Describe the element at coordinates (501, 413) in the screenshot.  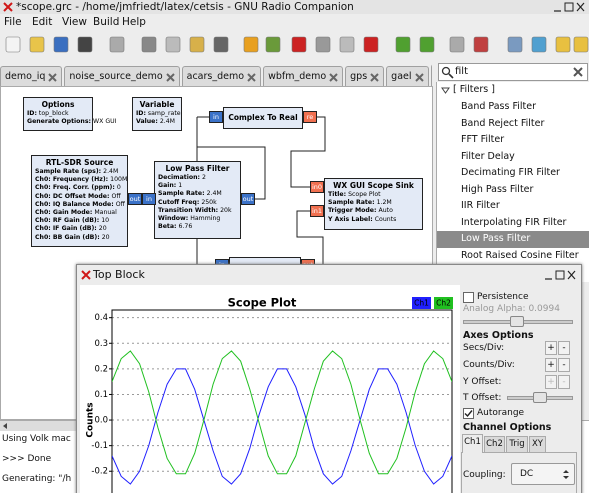
I see `control-label: Autorange` at that location.